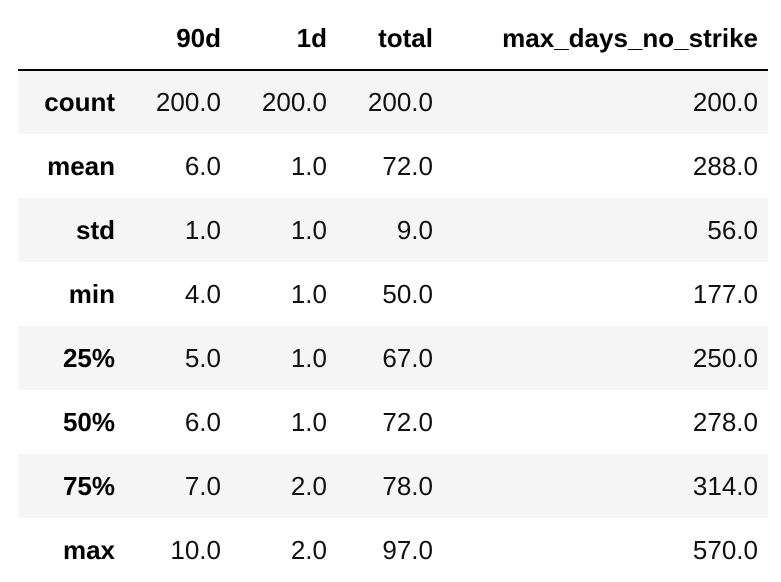  Describe the element at coordinates (407, 357) in the screenshot. I see `table-cell: 67.0` at that location.